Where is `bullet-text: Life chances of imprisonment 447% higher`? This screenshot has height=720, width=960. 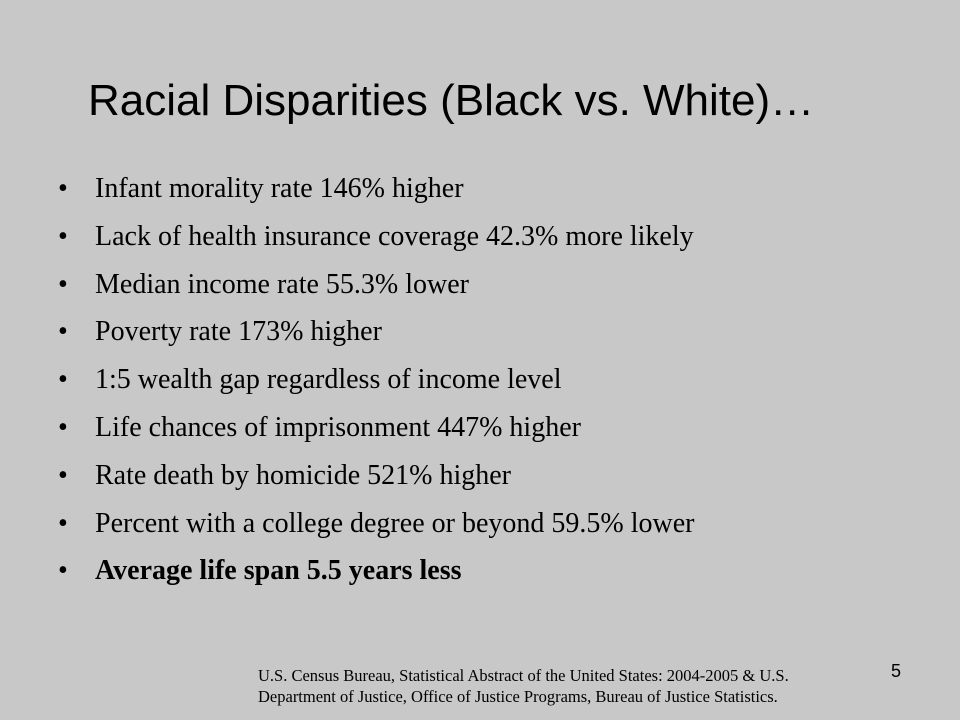 bullet-text: Life chances of imprisonment 447% higher is located at coordinates (338, 427).